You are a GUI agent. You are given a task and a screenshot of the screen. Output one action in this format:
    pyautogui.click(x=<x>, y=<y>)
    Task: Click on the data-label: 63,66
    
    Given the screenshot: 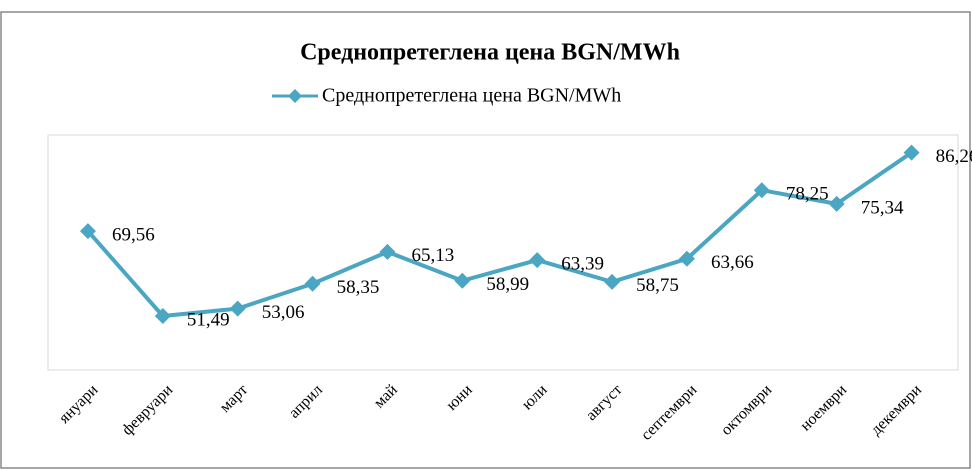 What is the action you would take?
    pyautogui.click(x=732, y=262)
    